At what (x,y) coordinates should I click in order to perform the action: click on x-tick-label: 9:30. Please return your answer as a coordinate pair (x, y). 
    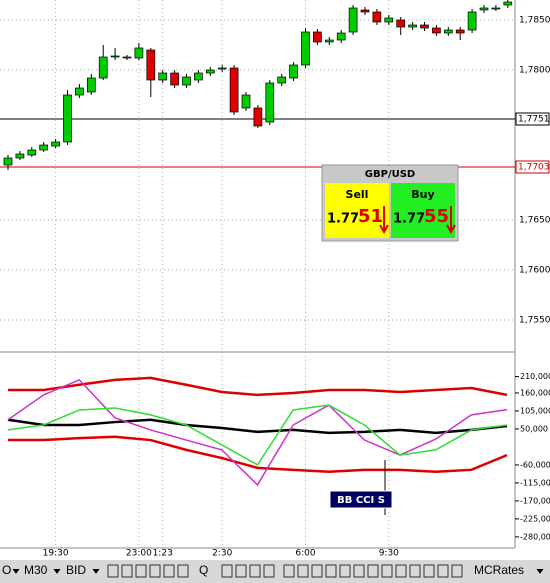
    Looking at the image, I should click on (389, 554).